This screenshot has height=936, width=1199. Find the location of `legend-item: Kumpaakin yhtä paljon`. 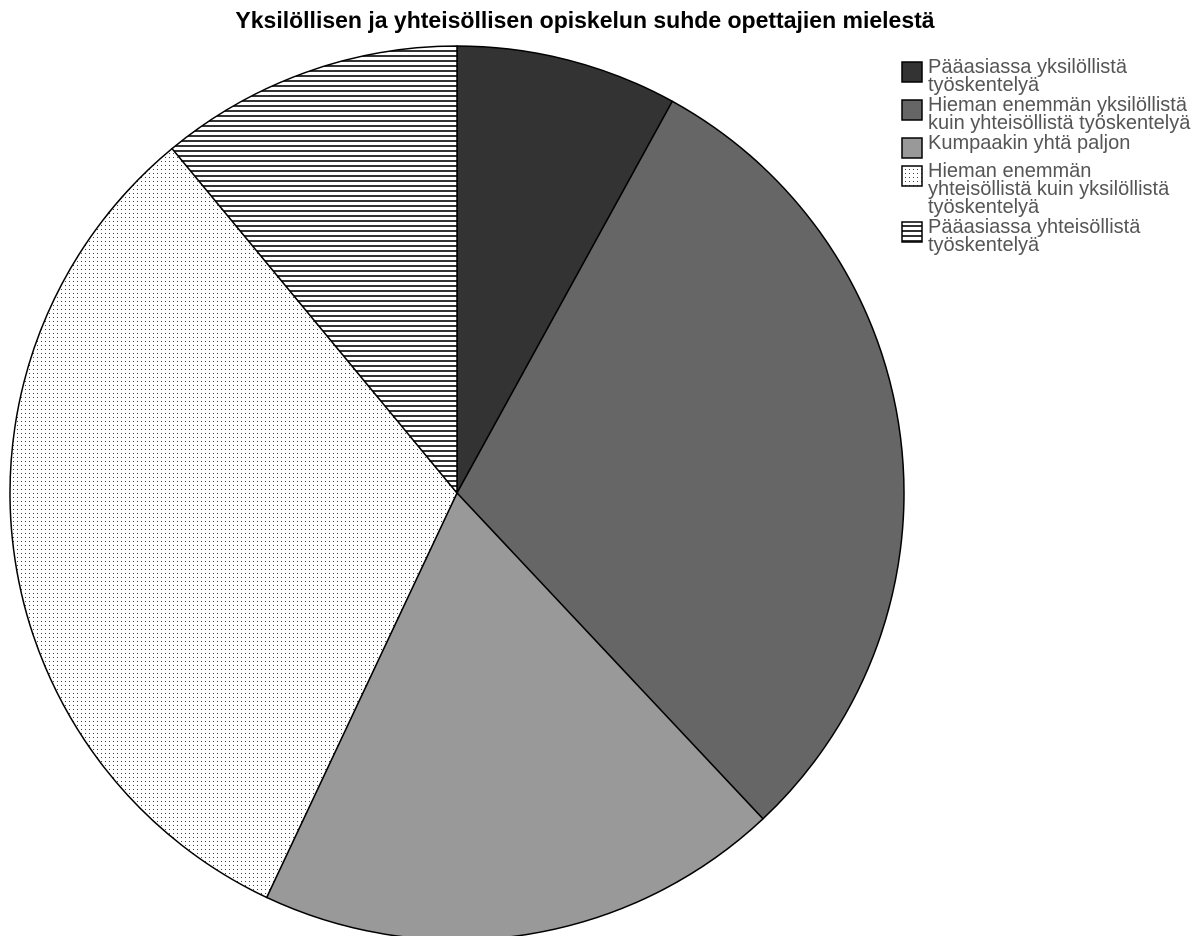

legend-item: Kumpaakin yhtä paljon is located at coordinates (1047, 146).